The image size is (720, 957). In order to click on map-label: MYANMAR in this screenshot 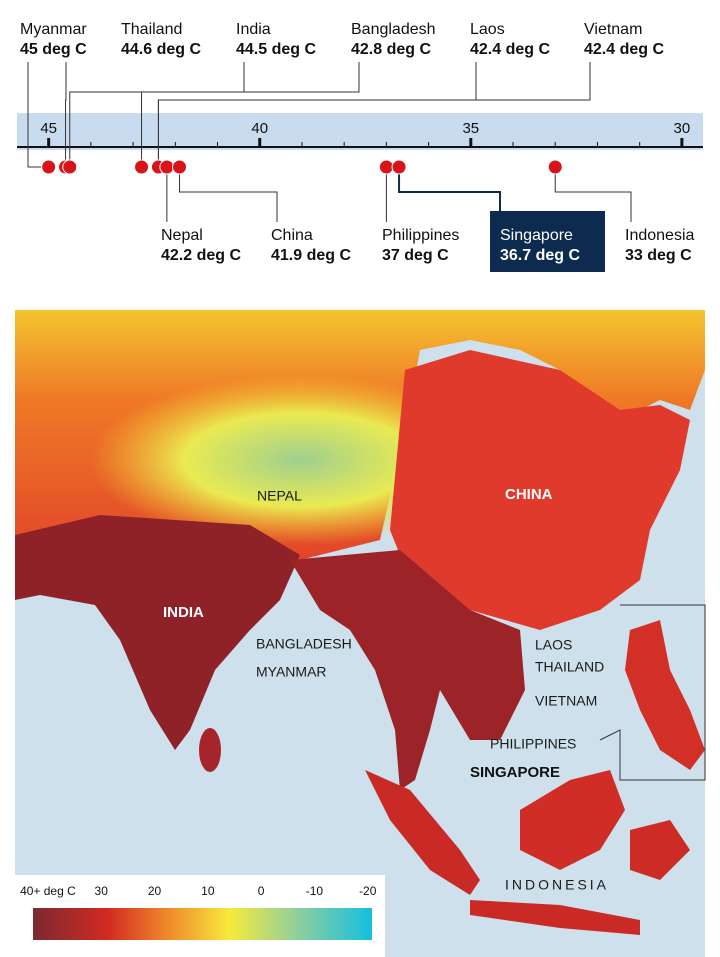, I will do `click(291, 672)`.